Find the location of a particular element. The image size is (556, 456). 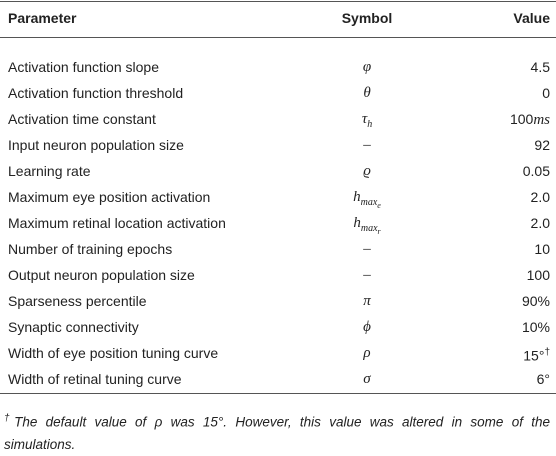

parameter-cell: Maximum eye position activation is located at coordinates (109, 197).